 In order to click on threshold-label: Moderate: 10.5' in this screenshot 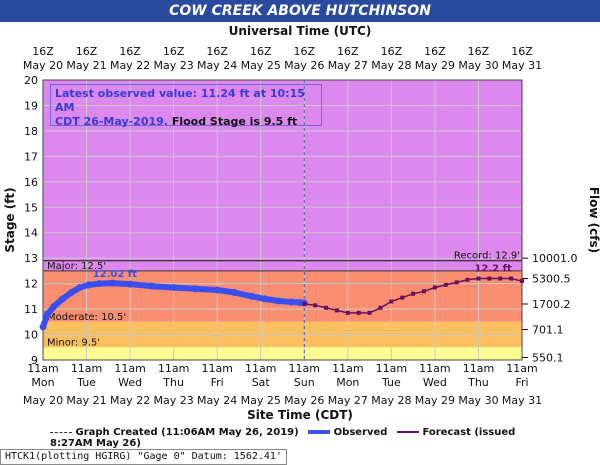, I will do `click(86, 317)`.